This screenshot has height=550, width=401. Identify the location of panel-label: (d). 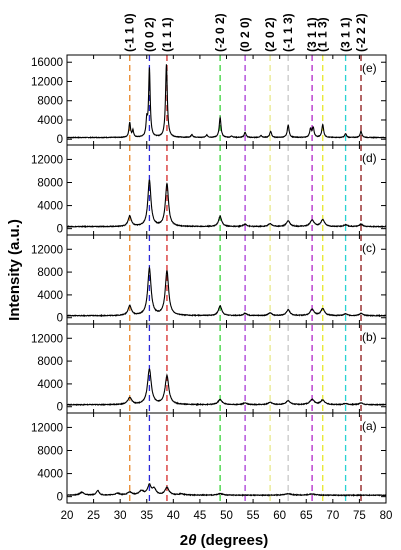
(369, 158).